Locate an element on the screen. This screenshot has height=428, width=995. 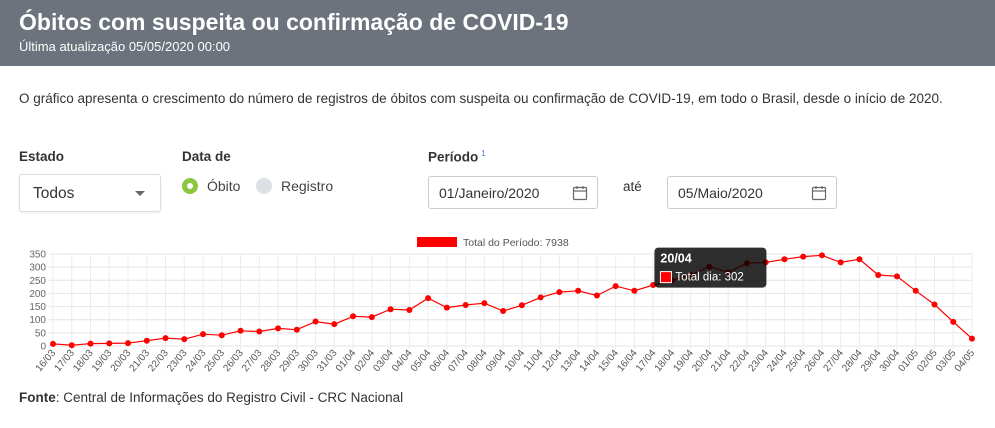
data-de-label: Data de is located at coordinates (206, 156).